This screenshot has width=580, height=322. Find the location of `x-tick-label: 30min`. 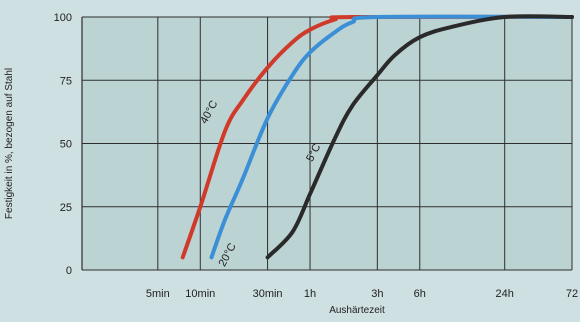

x-tick-label: 30min is located at coordinates (268, 294).